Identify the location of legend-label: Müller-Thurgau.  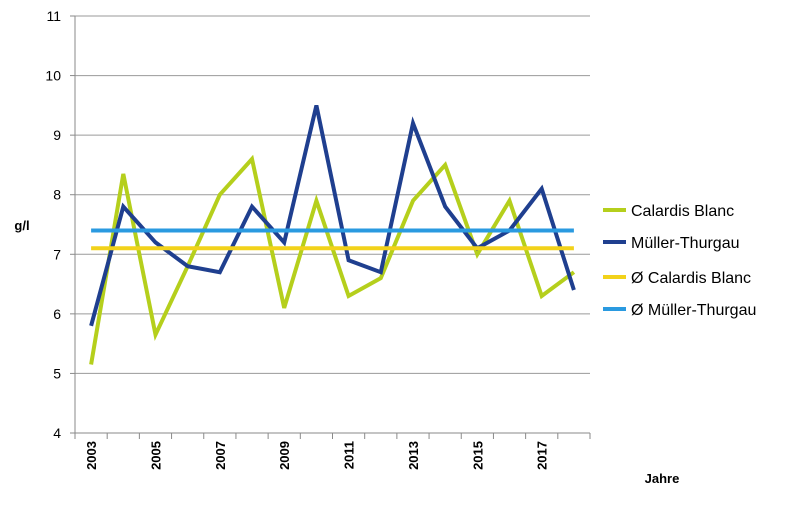
(685, 243).